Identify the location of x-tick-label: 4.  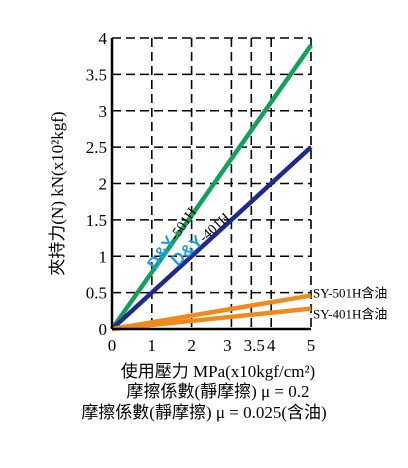
(271, 345).